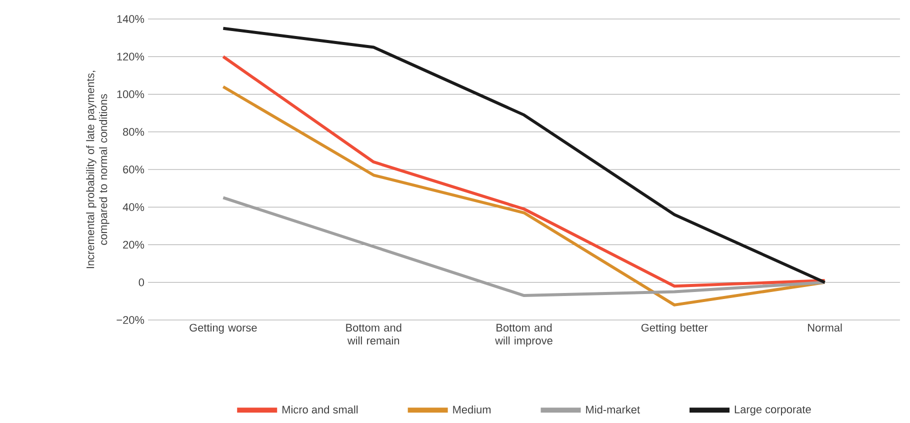 The image size is (910, 423). Describe the element at coordinates (772, 411) in the screenshot. I see `legend-label: Large corporate` at that location.